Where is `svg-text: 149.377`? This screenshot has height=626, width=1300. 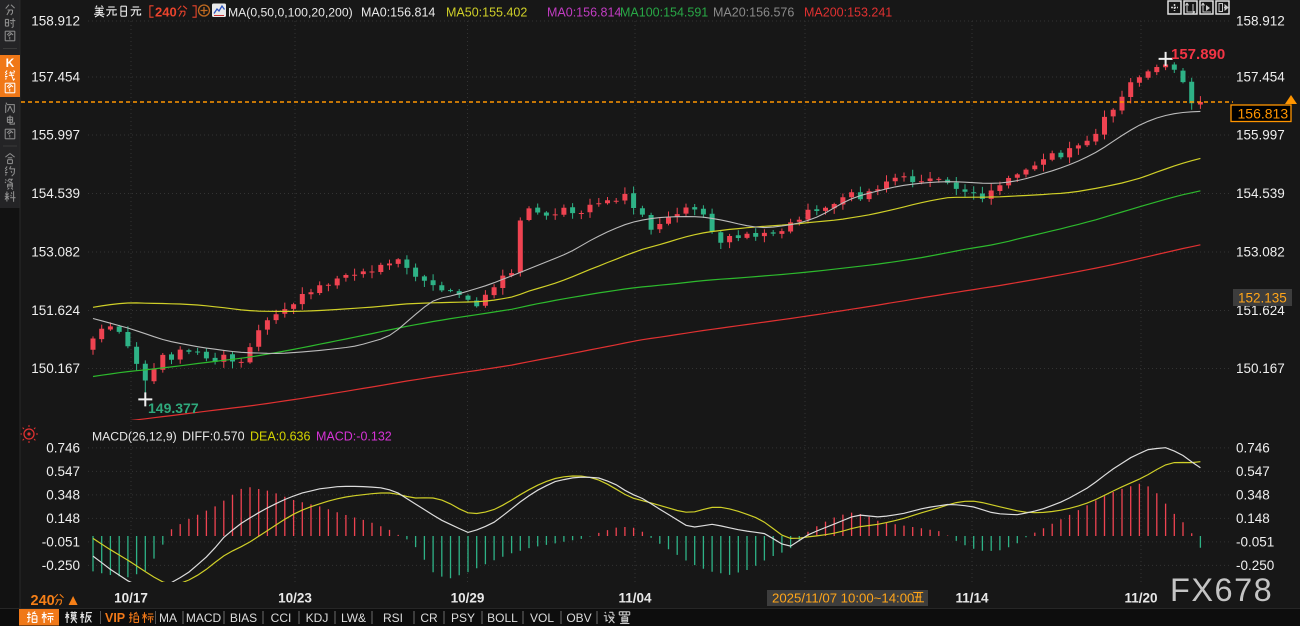 svg-text: 149.377 is located at coordinates (173, 408).